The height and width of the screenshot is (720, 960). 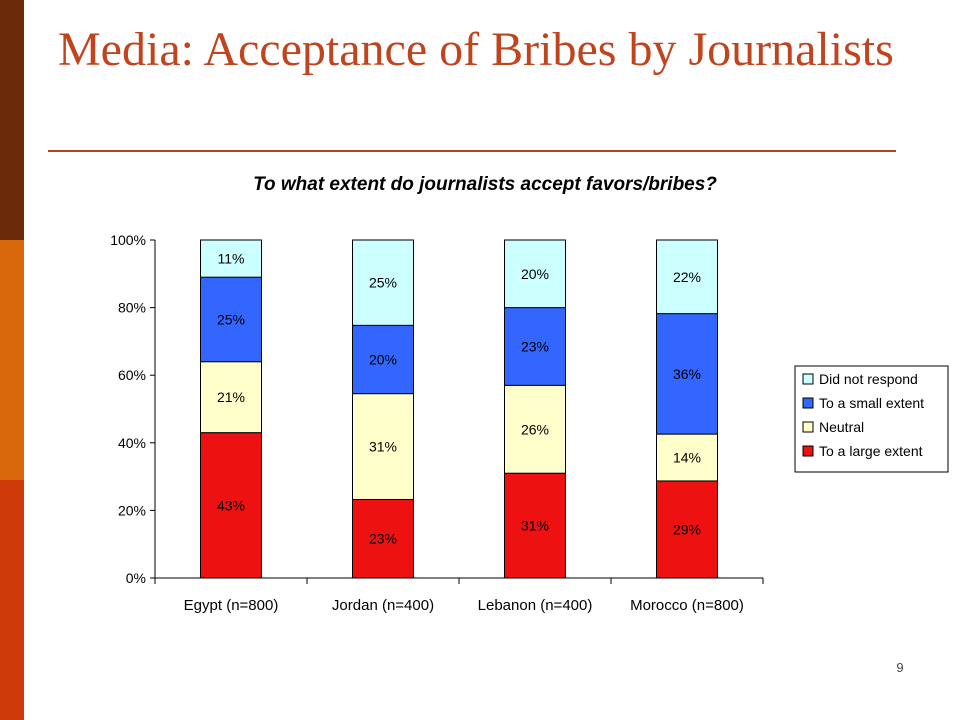 I want to click on legend-box, so click(x=871, y=419).